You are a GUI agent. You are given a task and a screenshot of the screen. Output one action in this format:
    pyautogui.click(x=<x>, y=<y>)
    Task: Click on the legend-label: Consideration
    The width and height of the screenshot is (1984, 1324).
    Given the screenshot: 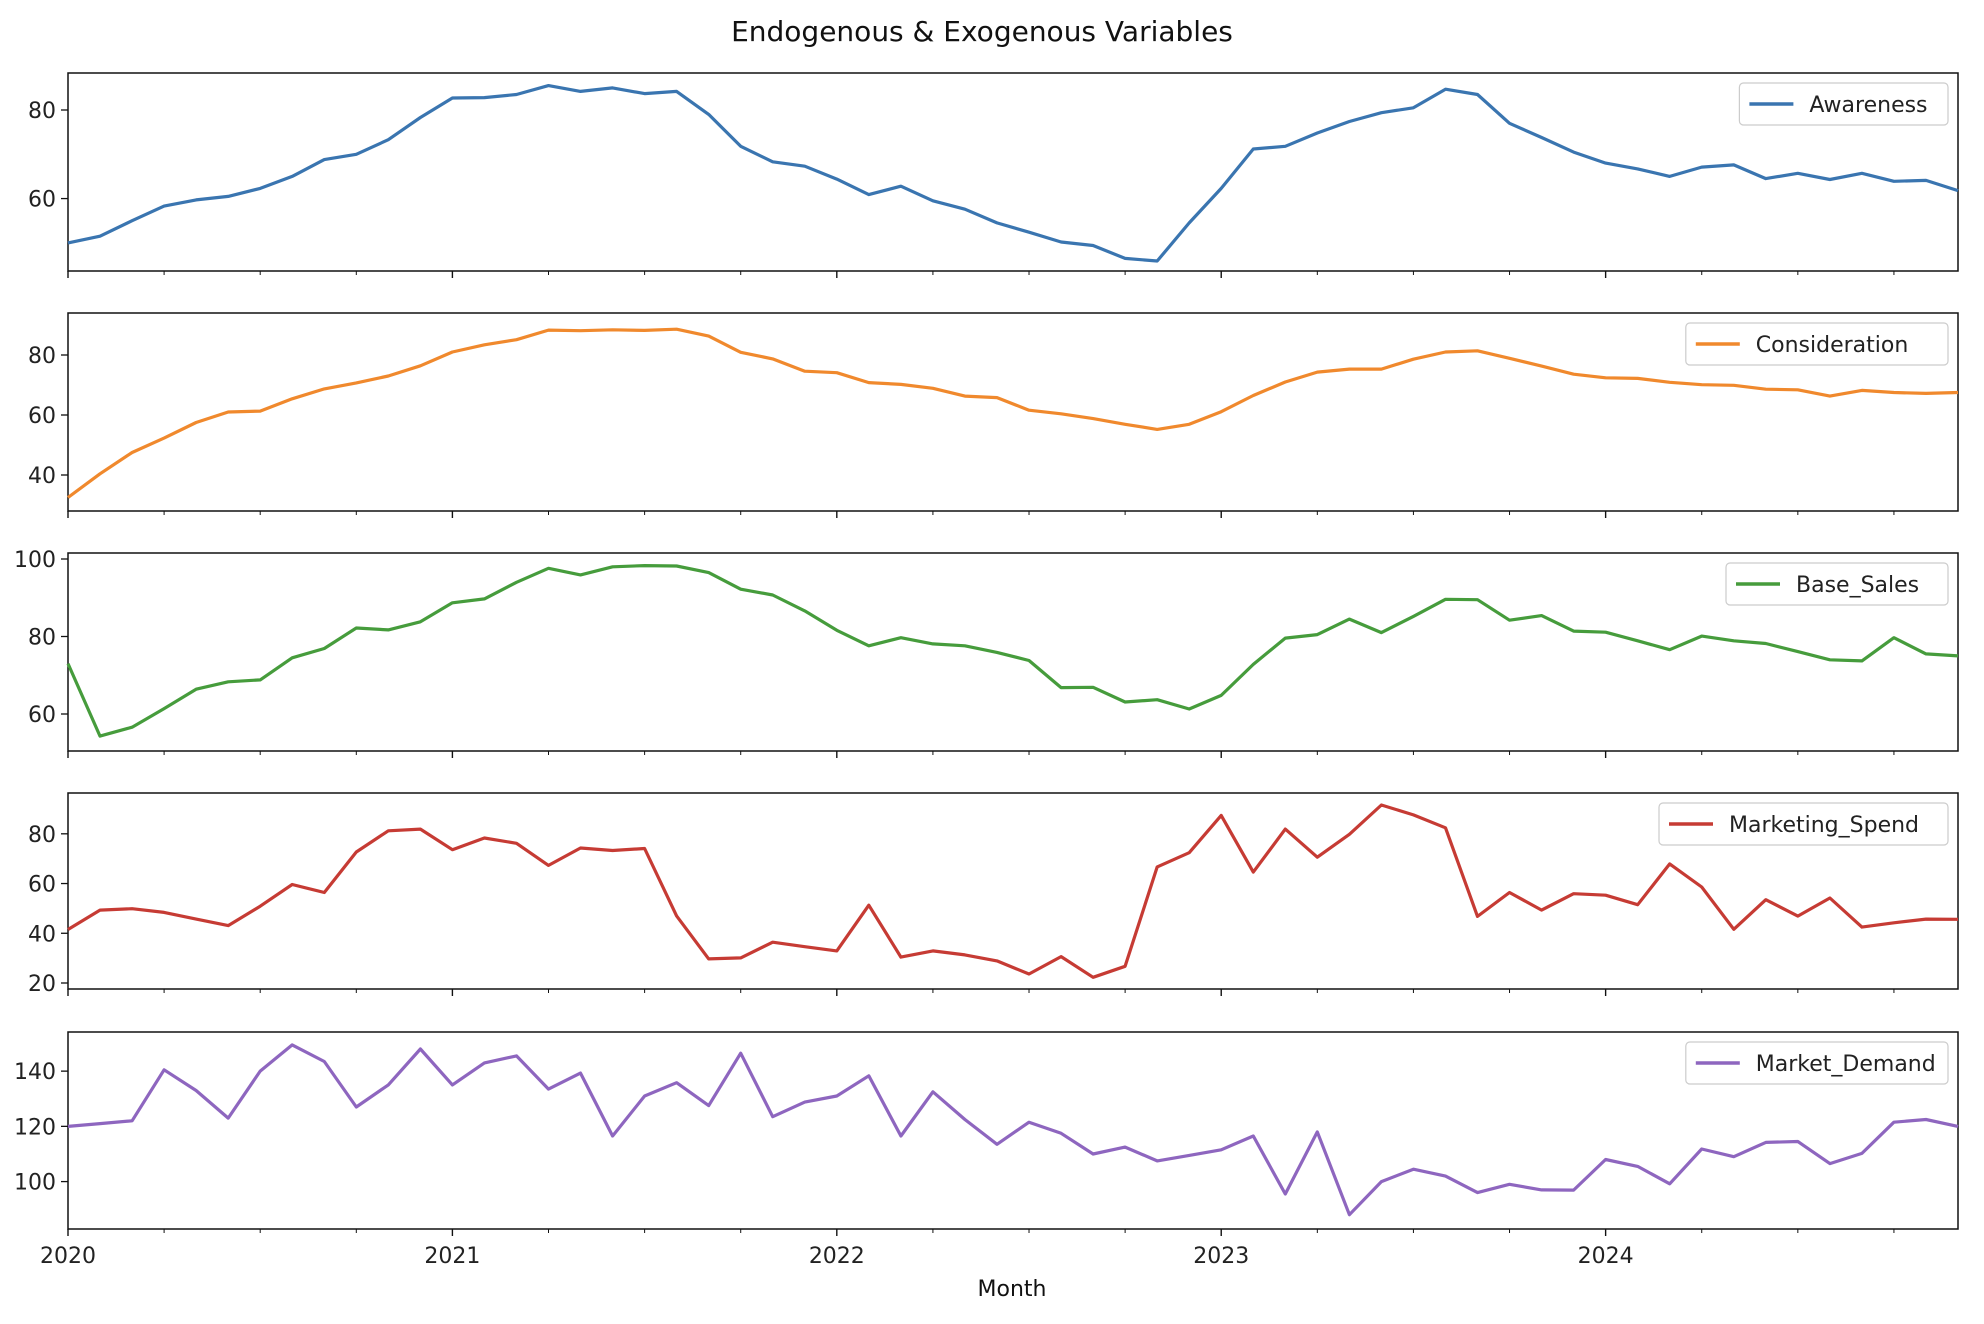 What is the action you would take?
    pyautogui.click(x=1832, y=345)
    